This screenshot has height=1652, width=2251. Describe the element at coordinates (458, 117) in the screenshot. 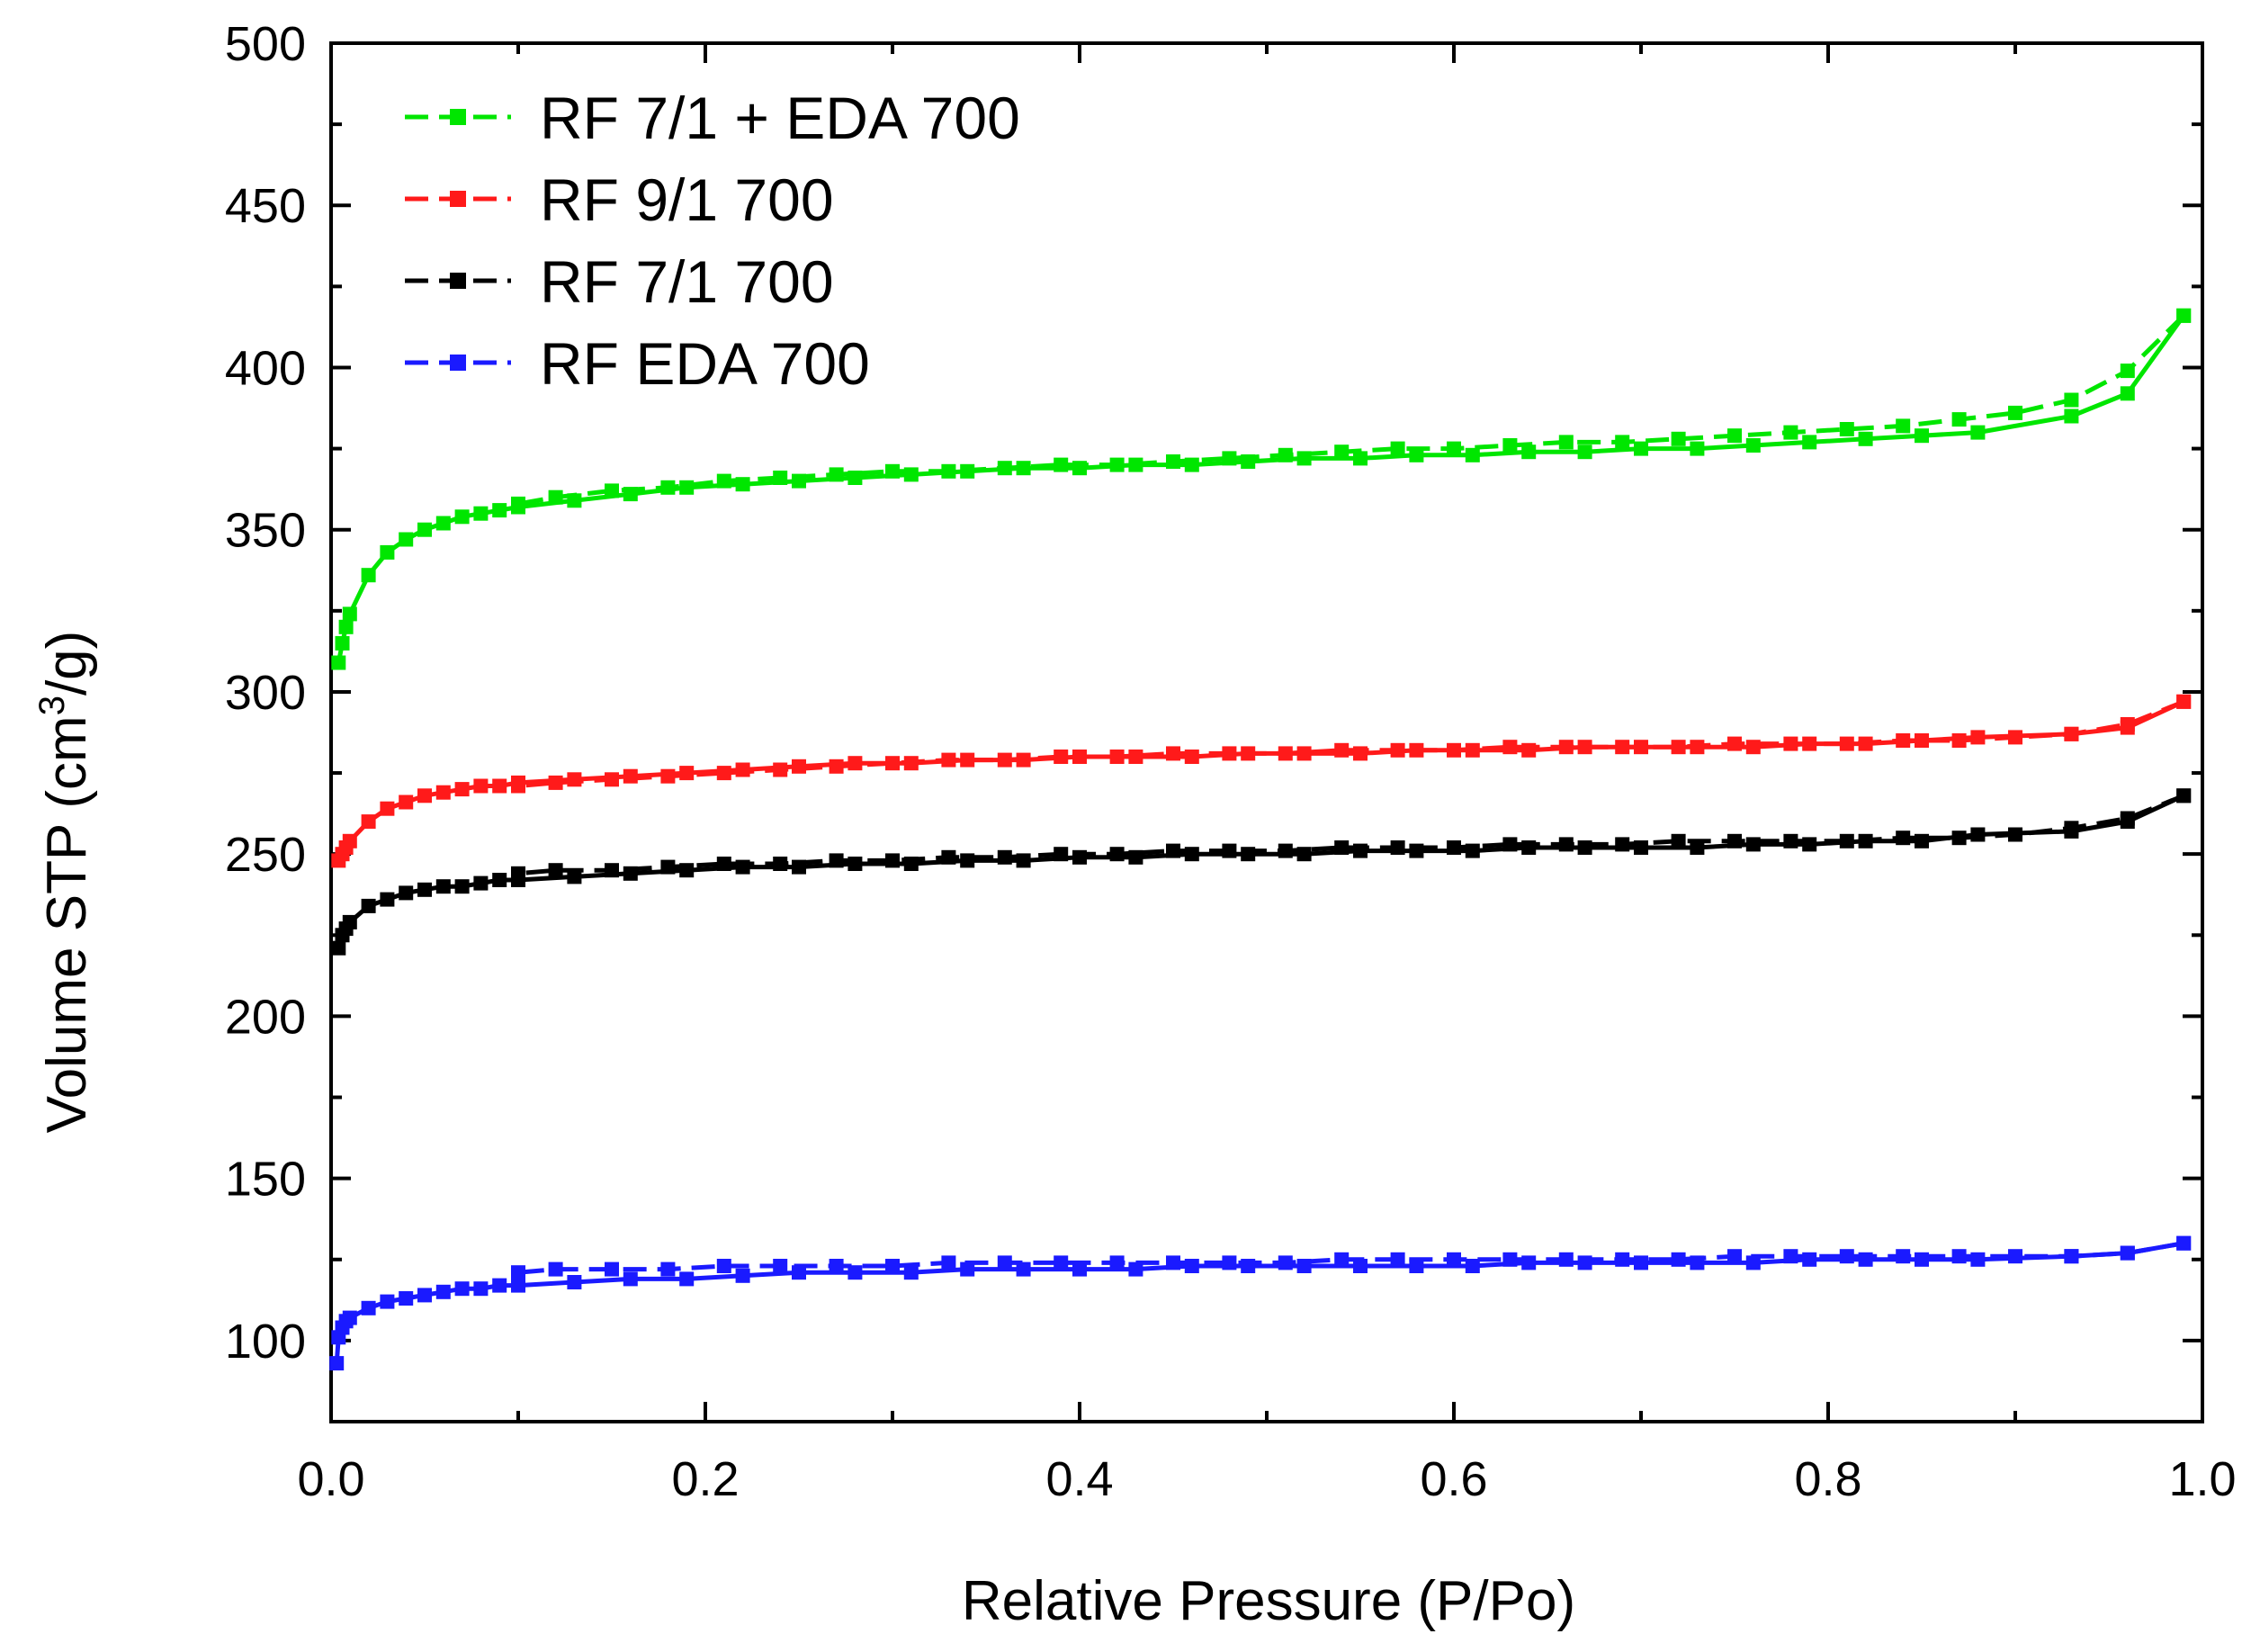

I see `legend-marker` at that location.